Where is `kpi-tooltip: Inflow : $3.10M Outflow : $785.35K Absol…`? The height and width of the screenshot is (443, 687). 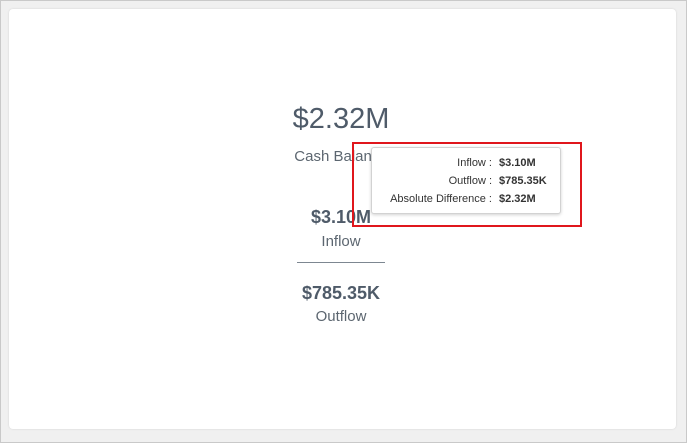
kpi-tooltip: Inflow : $3.10M Outflow : $785.35K Absol… is located at coordinates (466, 180).